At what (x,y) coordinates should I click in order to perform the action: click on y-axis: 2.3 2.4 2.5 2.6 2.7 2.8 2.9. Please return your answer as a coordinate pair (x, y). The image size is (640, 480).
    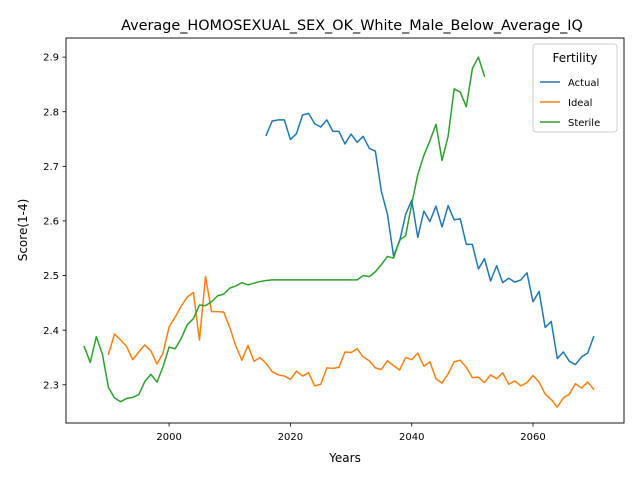
    Looking at the image, I should click on (54, 222).